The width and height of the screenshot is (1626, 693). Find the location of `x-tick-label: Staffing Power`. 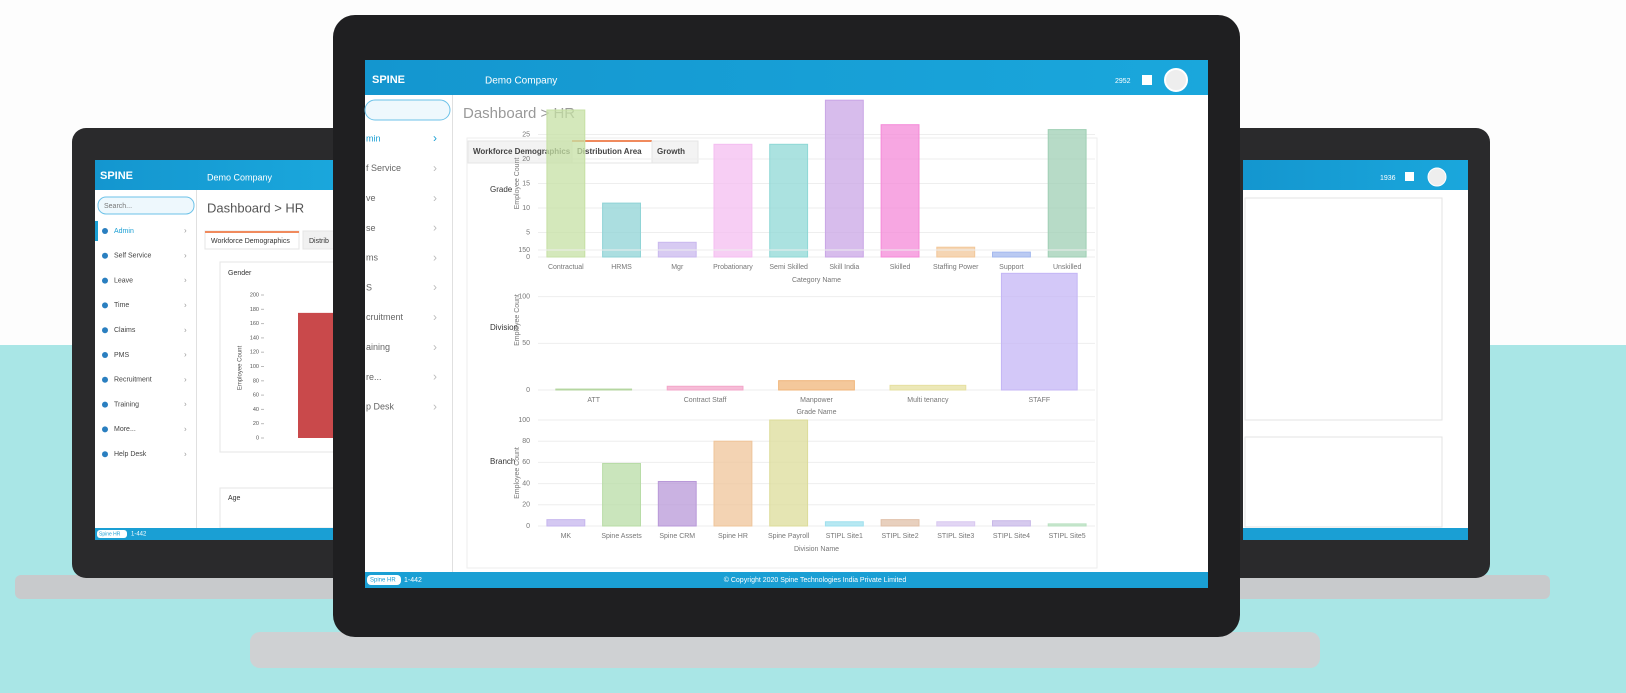

x-tick-label: Staffing Power is located at coordinates (956, 267).